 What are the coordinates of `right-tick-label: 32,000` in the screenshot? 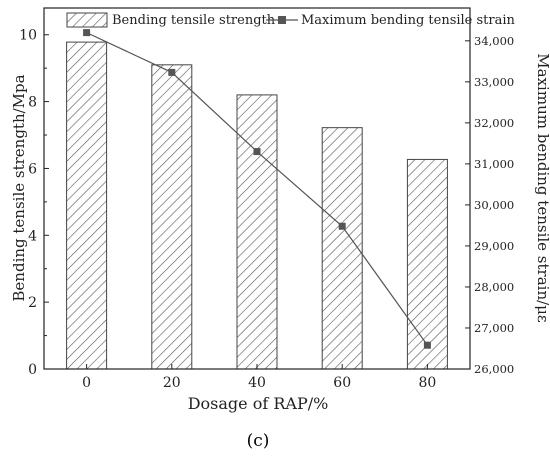 It's located at (494, 123).